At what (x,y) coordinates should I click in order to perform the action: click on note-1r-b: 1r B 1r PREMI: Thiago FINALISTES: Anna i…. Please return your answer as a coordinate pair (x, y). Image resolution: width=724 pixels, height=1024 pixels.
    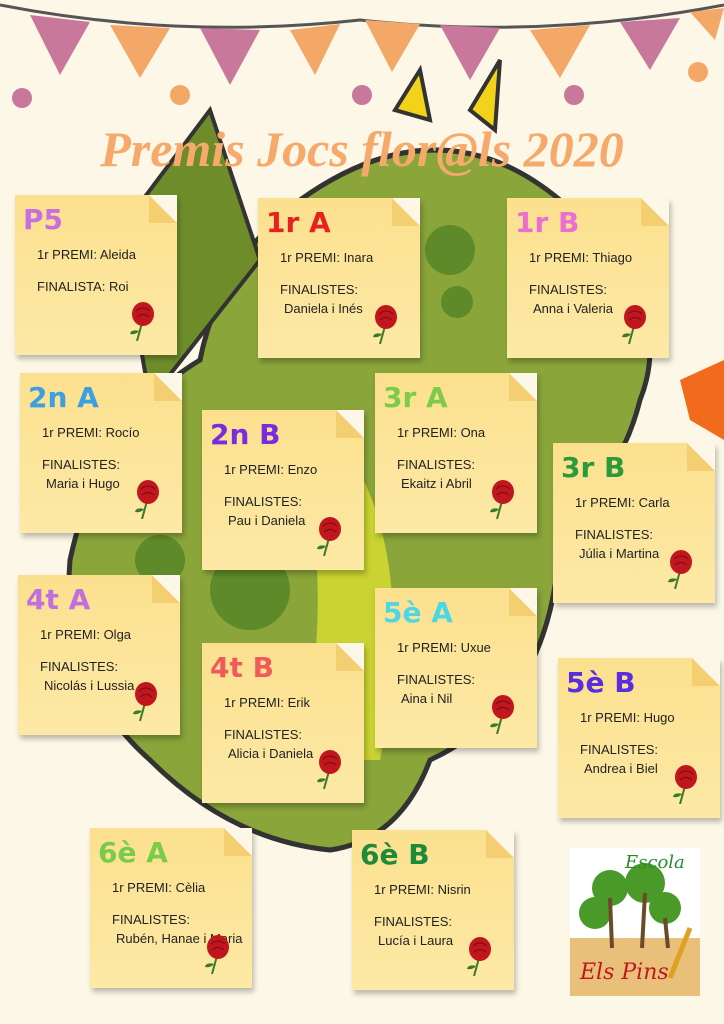
    Looking at the image, I should click on (588, 278).